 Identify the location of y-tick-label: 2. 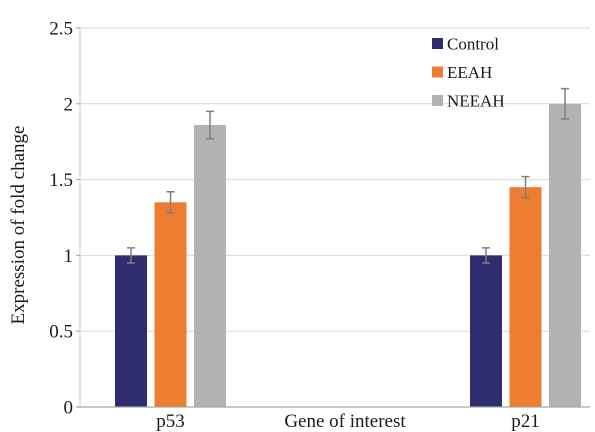
(69, 104).